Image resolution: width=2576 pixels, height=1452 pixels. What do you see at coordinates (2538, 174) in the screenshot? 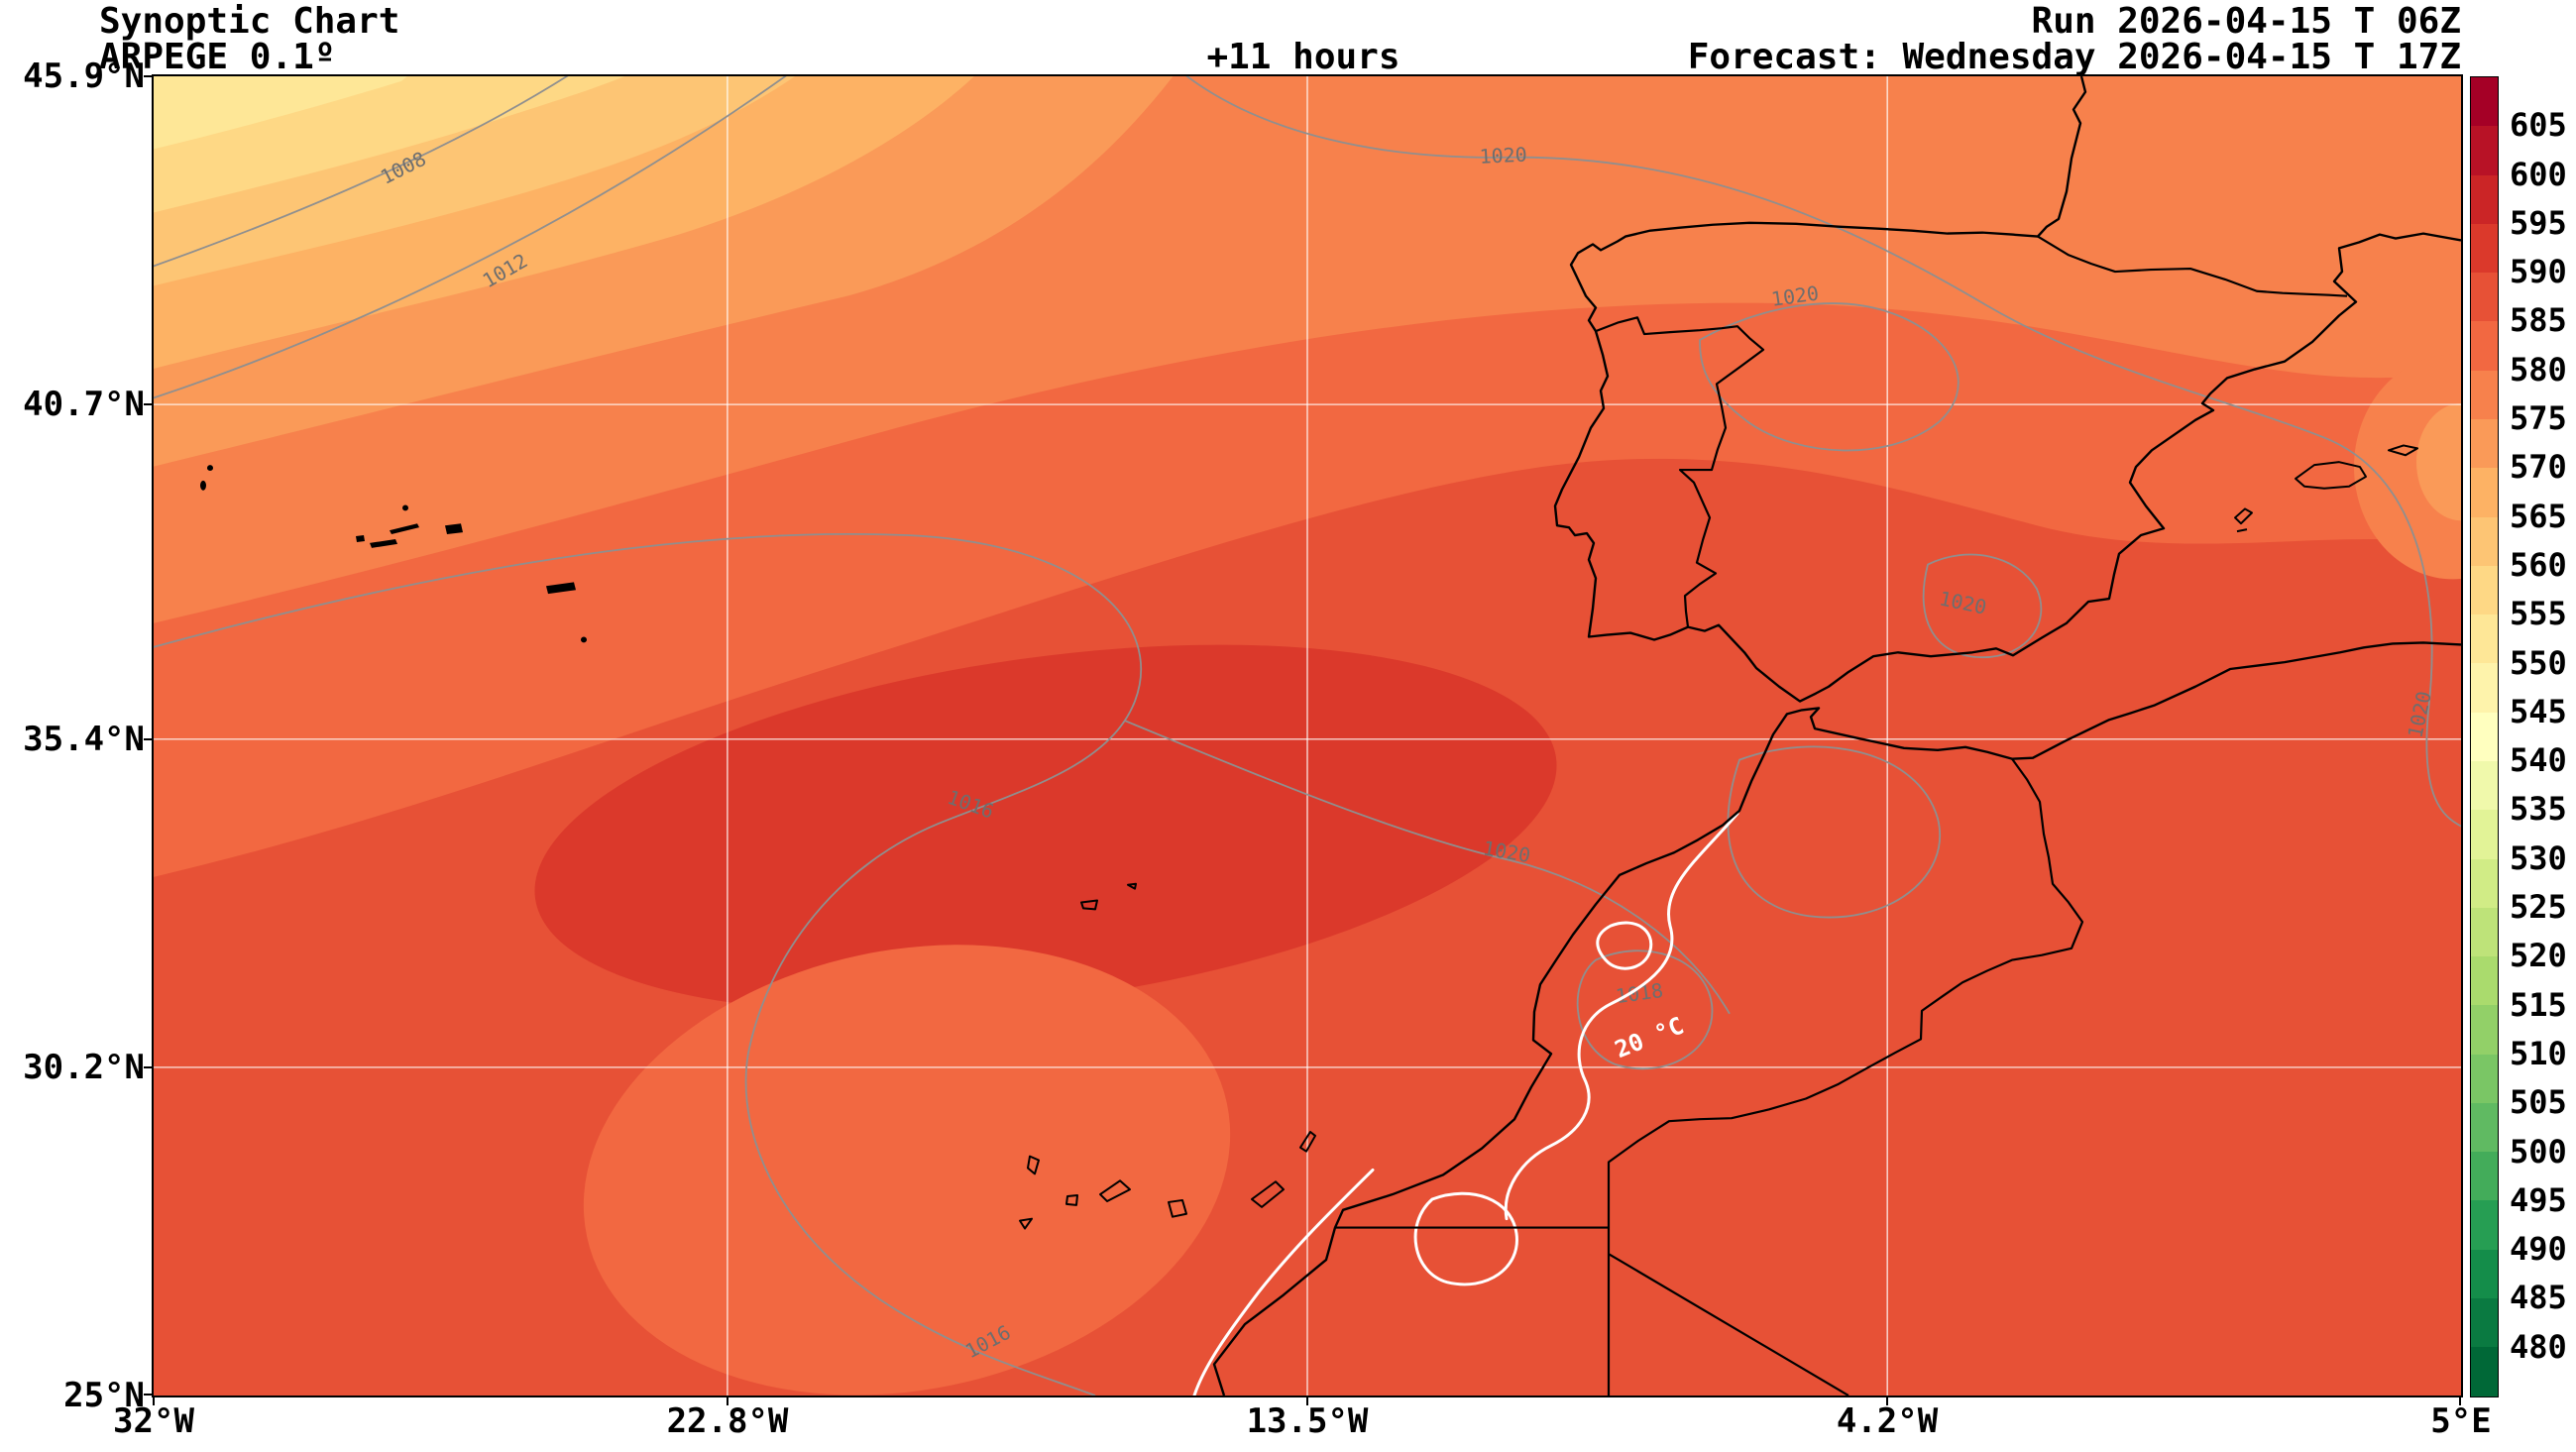
I see `colorbar-tick-label: 600` at bounding box center [2538, 174].